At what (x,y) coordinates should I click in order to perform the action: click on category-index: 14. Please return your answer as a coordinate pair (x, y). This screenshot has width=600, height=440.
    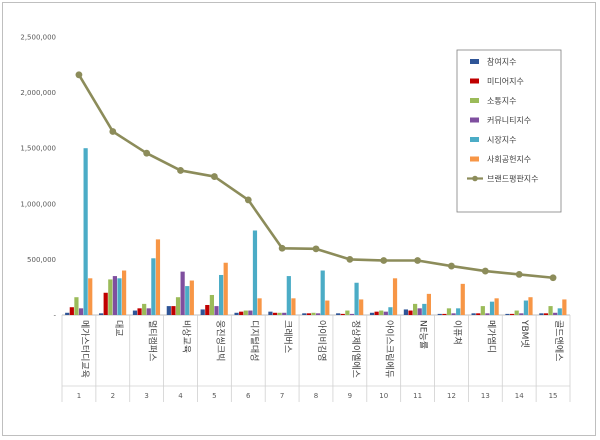
    Looking at the image, I should click on (519, 396).